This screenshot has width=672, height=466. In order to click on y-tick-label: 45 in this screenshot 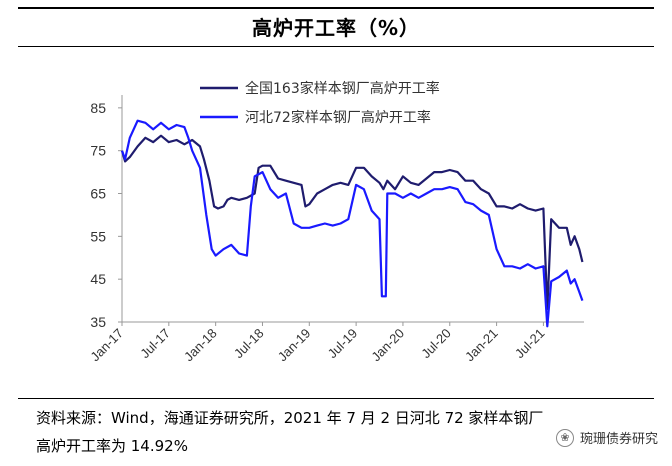, I will do `click(98, 279)`.